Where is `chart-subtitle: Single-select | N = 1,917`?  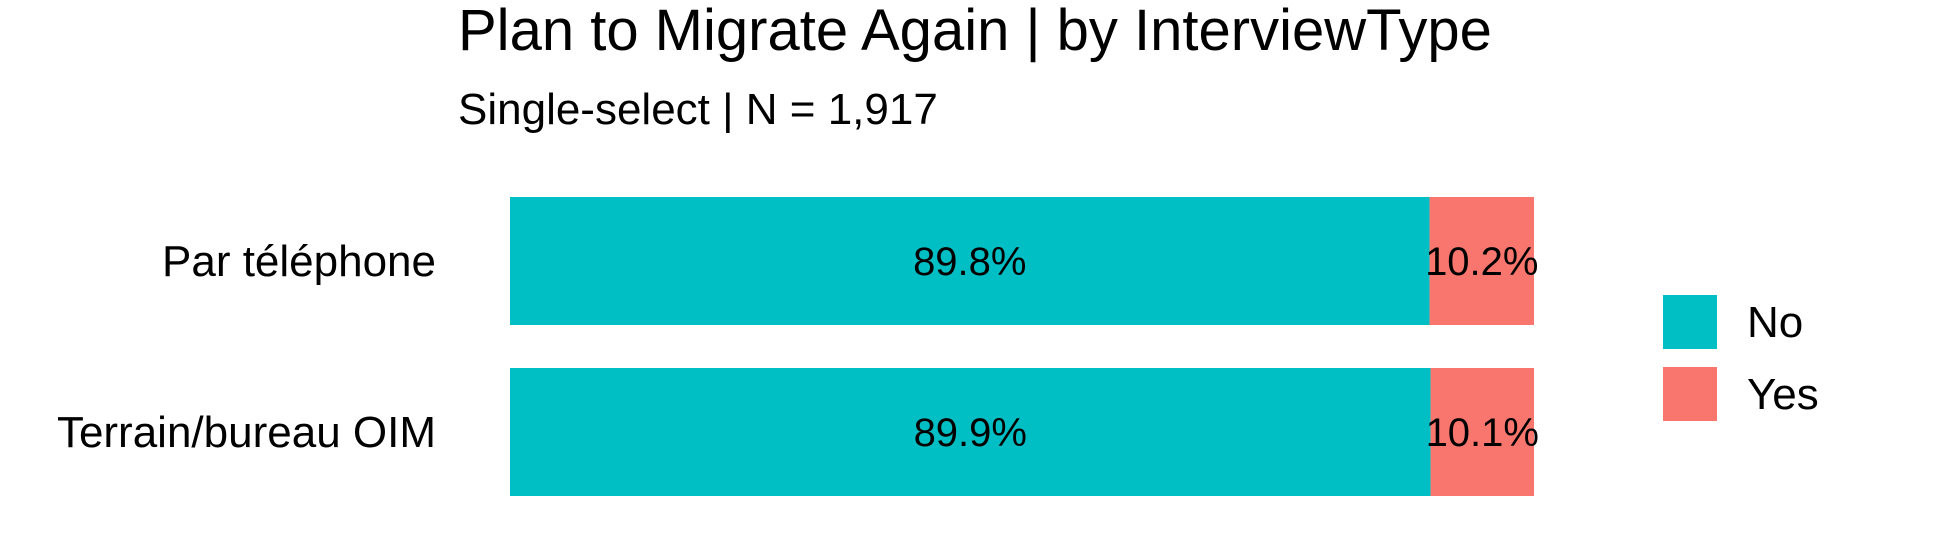 chart-subtitle: Single-select | N = 1,917 is located at coordinates (698, 109).